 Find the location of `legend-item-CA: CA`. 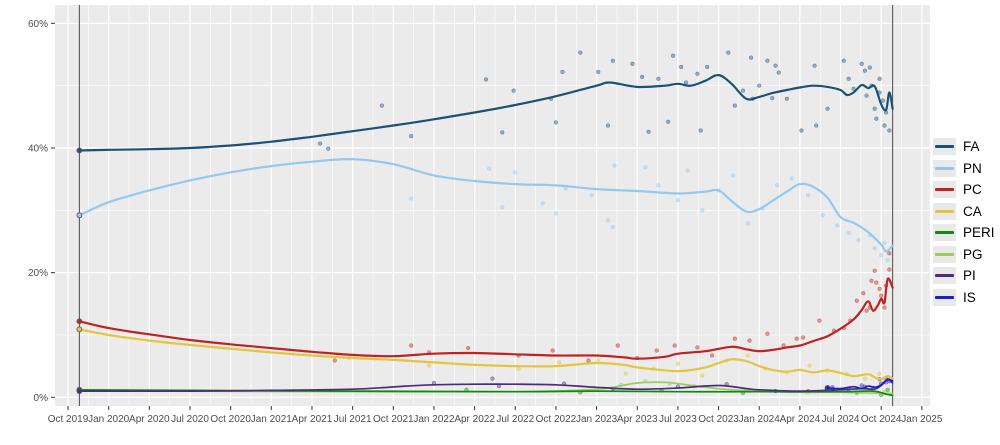

legend-item-CA: CA is located at coordinates (964, 212).